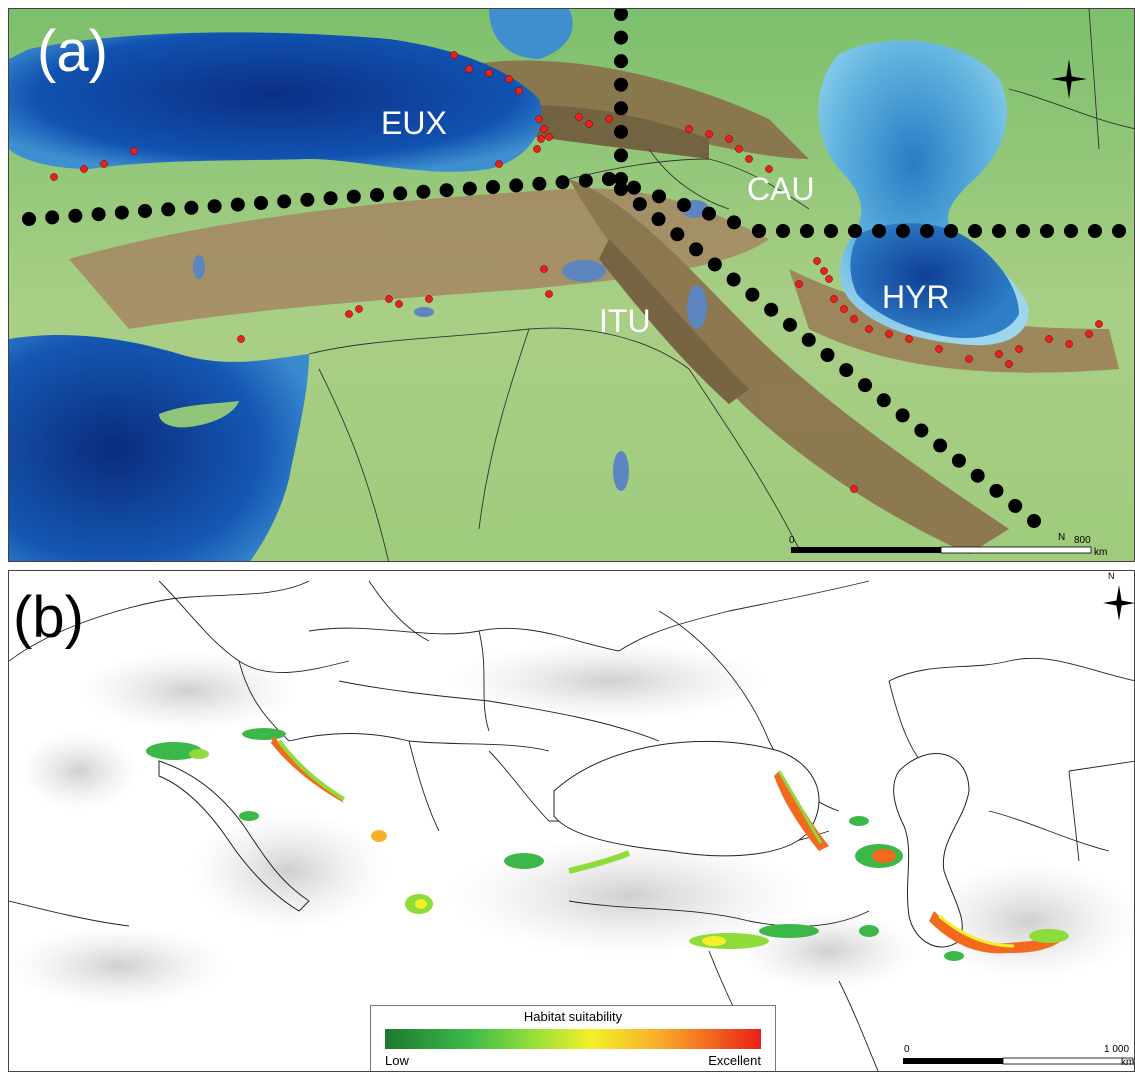  Describe the element at coordinates (625, 321) in the screenshot. I see `region-label-itu: ITU` at that location.